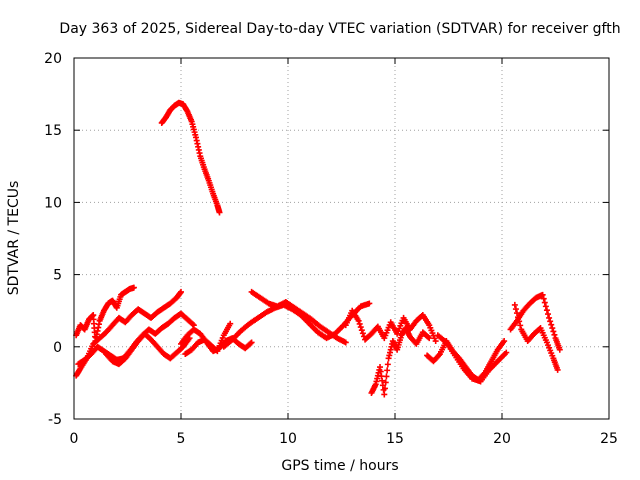 The width and height of the screenshot is (640, 480). Describe the element at coordinates (57, 276) in the screenshot. I see `y-tick-label: 5` at that location.